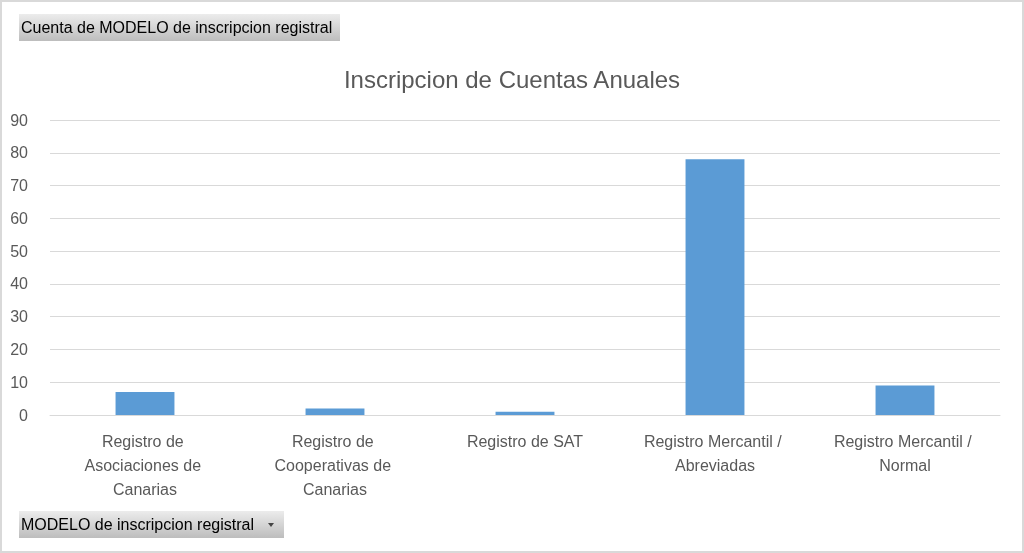 This screenshot has height=553, width=1024. I want to click on x-tick-label: Registro Mercantil / Normal, so click(905, 453).